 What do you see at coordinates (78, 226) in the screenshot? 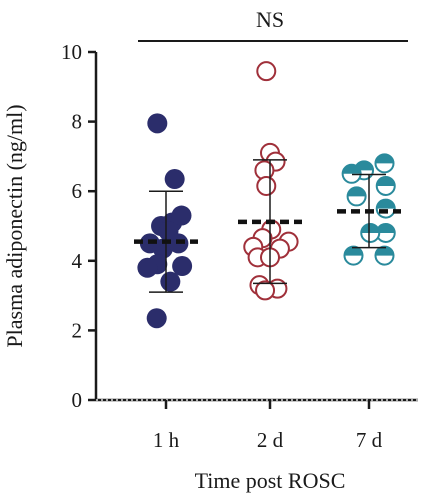
I see `y-ticks: 0 2 4 6 8 10` at bounding box center [78, 226].